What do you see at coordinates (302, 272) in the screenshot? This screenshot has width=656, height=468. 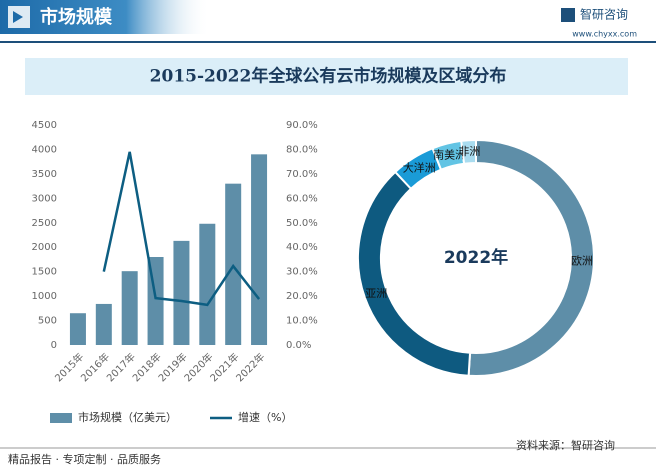 I see `y2-tick-label: 30.0%` at bounding box center [302, 272].